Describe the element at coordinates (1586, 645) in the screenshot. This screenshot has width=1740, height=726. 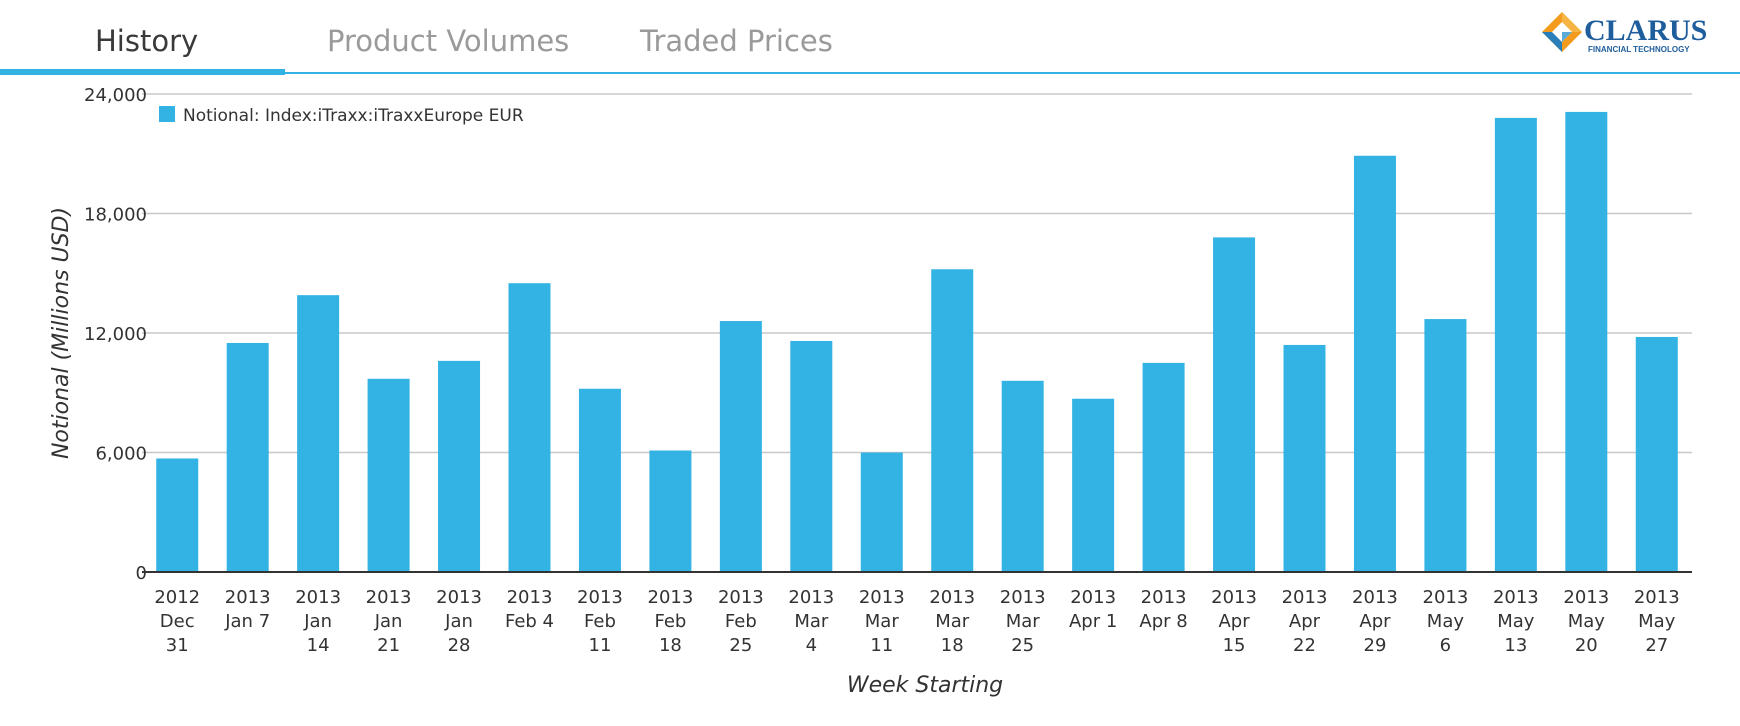
I see `x-tick-label: 20` at that location.